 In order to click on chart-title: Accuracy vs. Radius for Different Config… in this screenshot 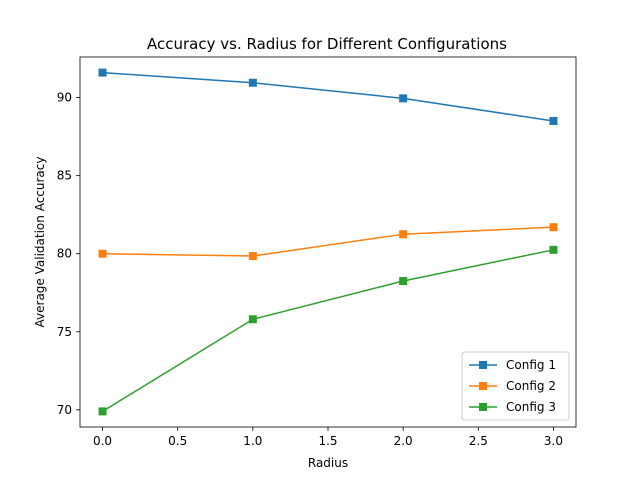, I will do `click(327, 44)`.